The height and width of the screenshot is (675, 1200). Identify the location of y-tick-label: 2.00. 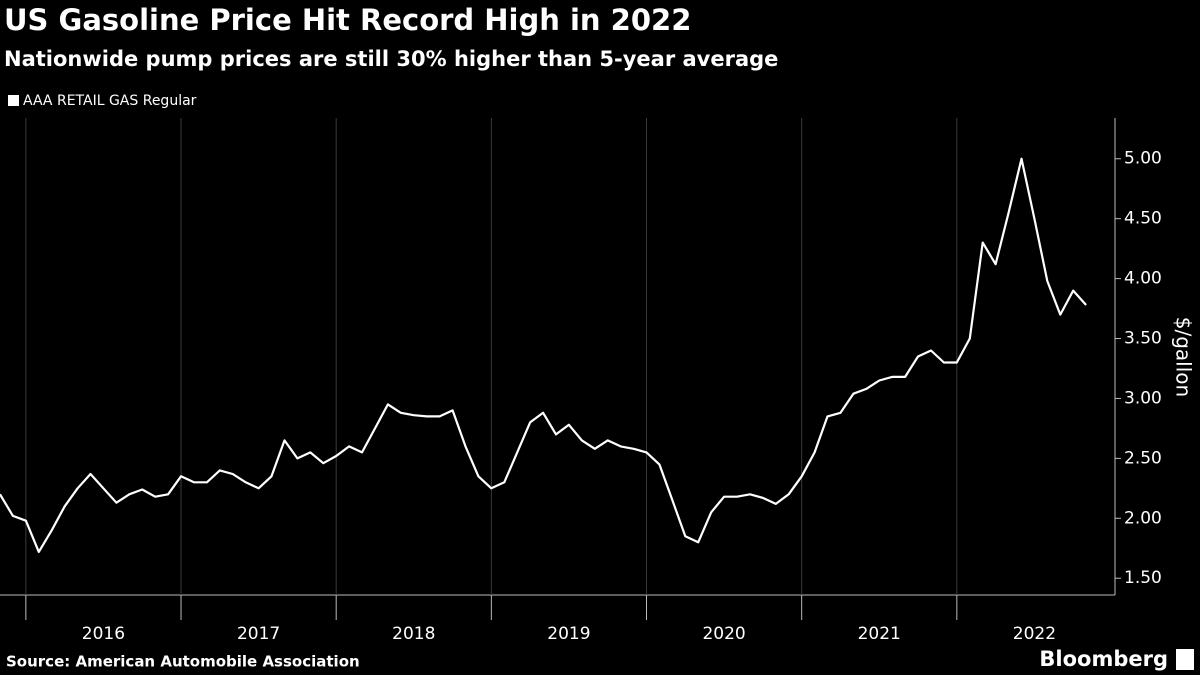
(1143, 518).